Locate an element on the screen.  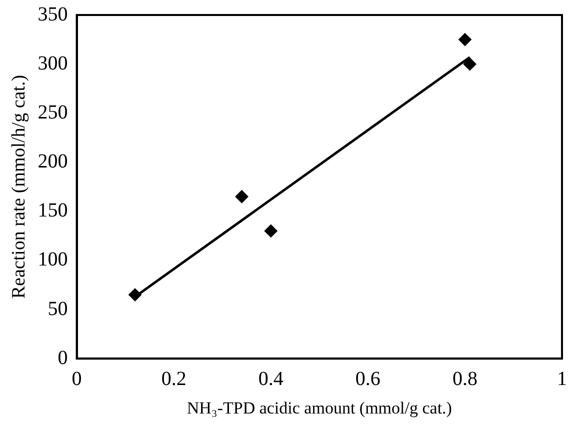
y-tick-label: 300 is located at coordinates (53, 63).